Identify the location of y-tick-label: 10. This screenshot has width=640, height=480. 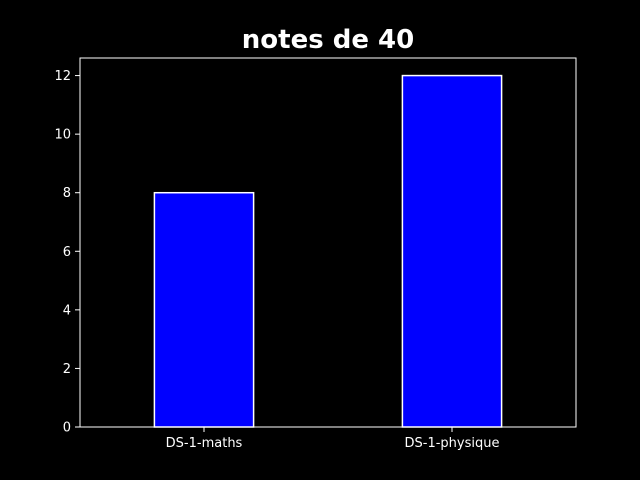
(62, 135).